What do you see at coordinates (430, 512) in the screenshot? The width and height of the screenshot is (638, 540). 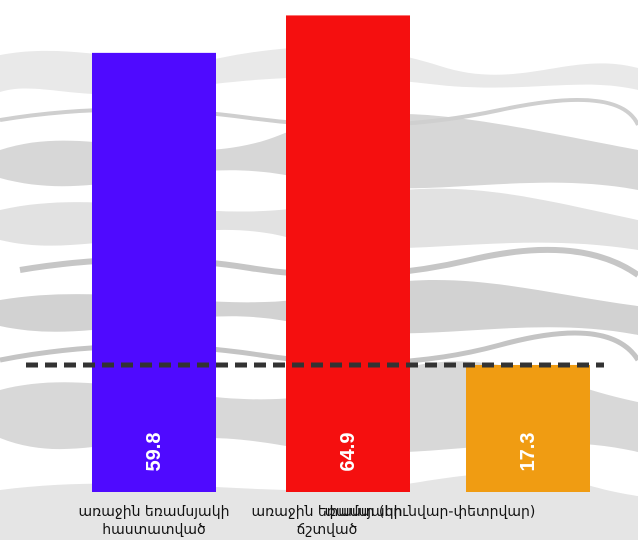 I see `category-label-3: փաստ (հունվար-փետրվար)` at bounding box center [430, 512].